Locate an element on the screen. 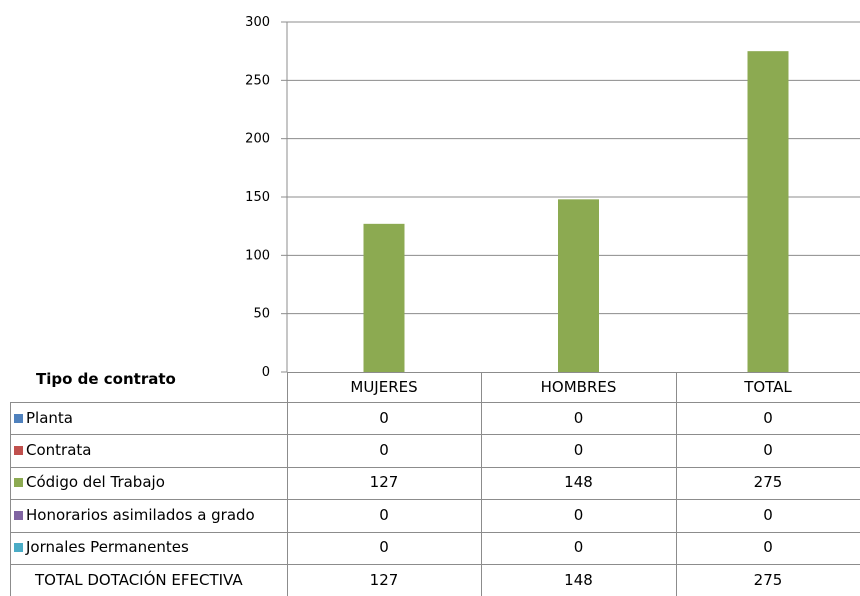 The image size is (860, 596). y-axis-ticks: 0 50 100 150 200 250 300 is located at coordinates (257, 197).